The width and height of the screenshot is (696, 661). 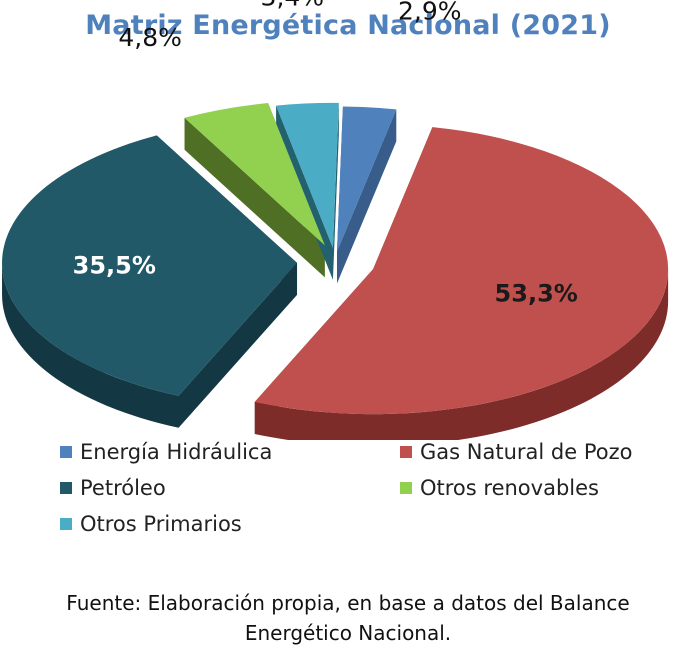 I want to click on legend-label: Otros renovables, so click(x=509, y=488).